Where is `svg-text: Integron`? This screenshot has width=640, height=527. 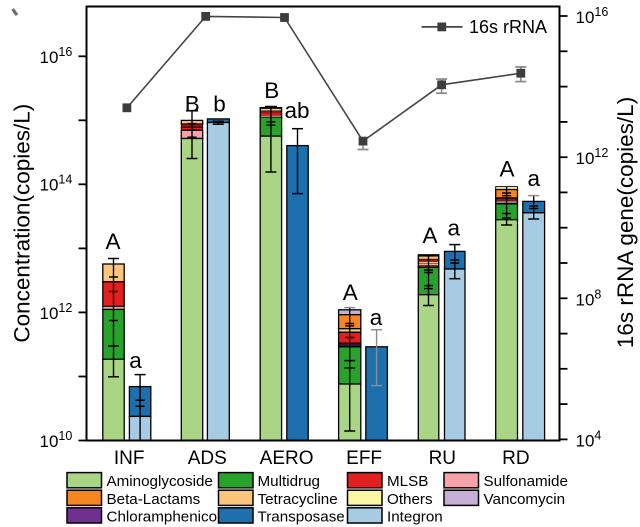 svg-text: Integron is located at coordinates (415, 516).